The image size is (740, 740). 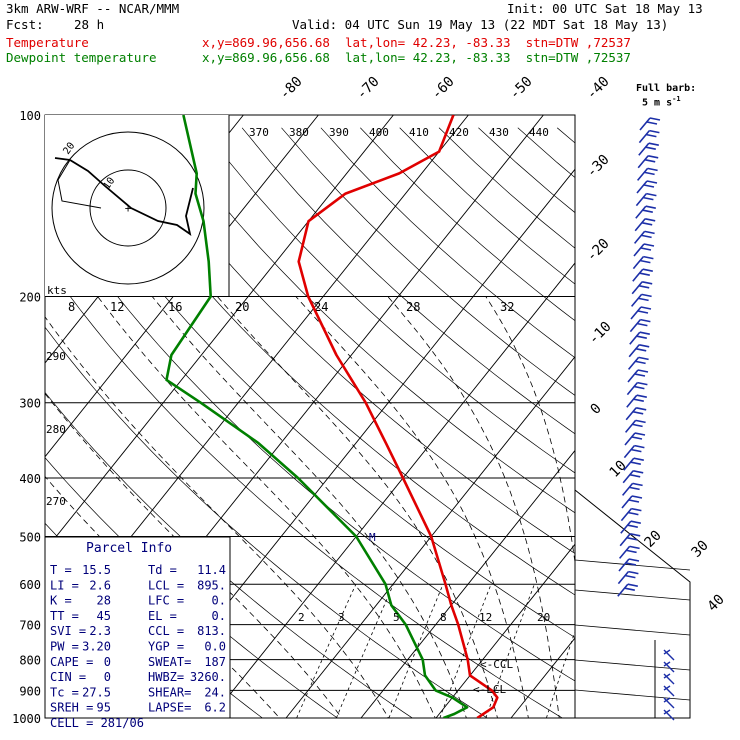 What do you see at coordinates (341, 617) in the screenshot?
I see `mixing-ratio-label: 3` at bounding box center [341, 617].